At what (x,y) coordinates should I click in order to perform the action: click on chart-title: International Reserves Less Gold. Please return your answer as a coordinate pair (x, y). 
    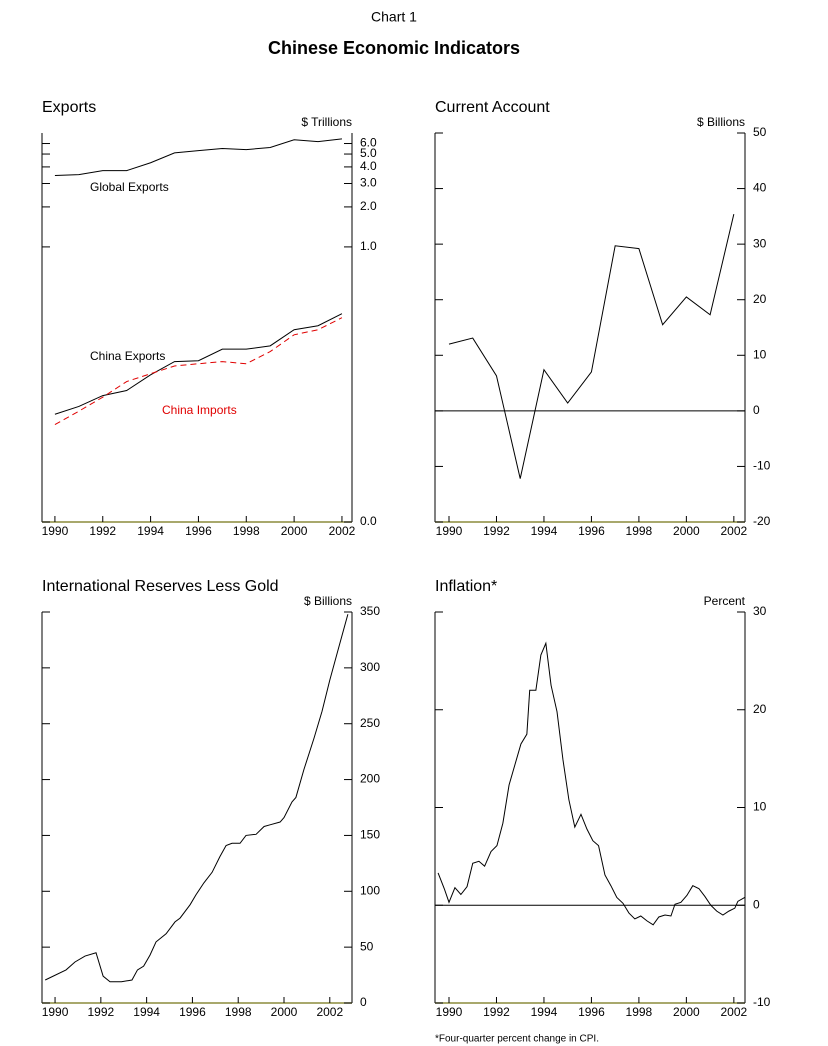
    Looking at the image, I should click on (160, 586).